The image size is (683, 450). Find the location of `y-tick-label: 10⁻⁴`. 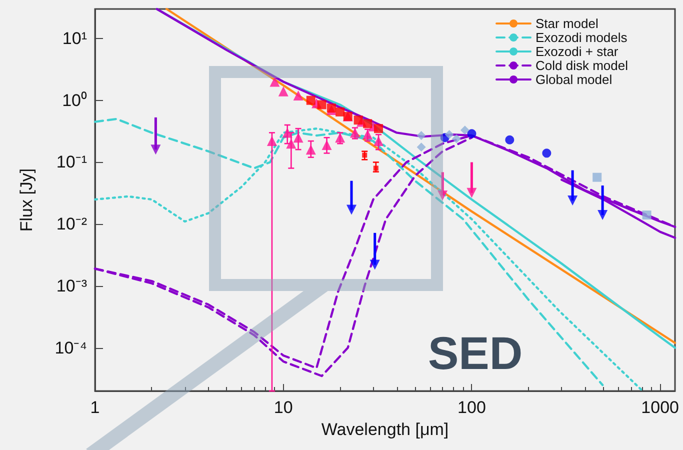

y-tick-label: 10⁻⁴ is located at coordinates (70, 348).